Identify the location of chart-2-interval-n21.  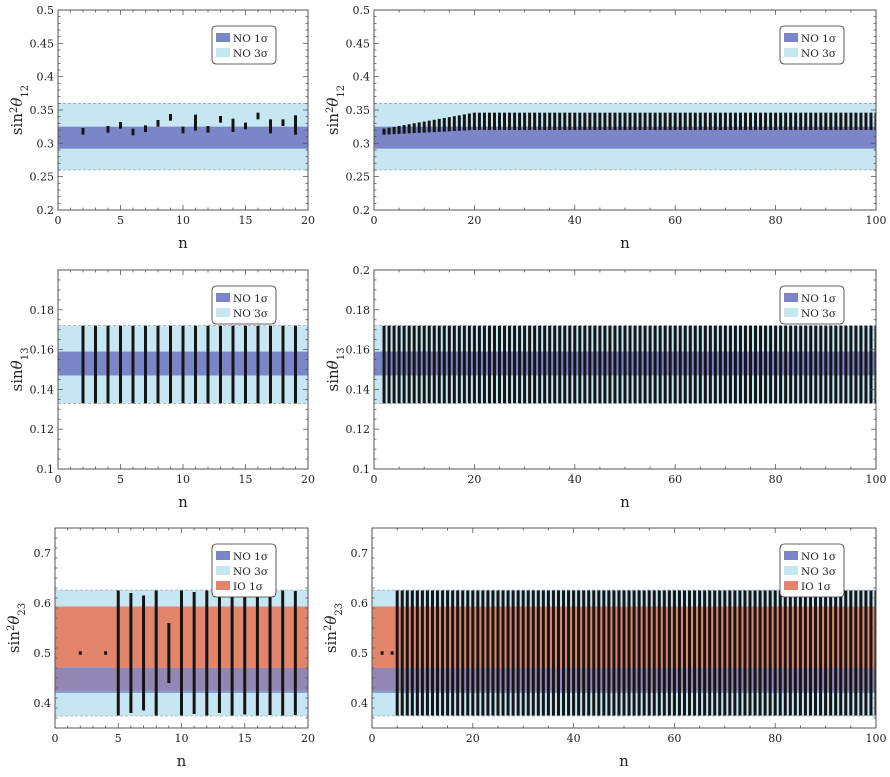
(479, 121).